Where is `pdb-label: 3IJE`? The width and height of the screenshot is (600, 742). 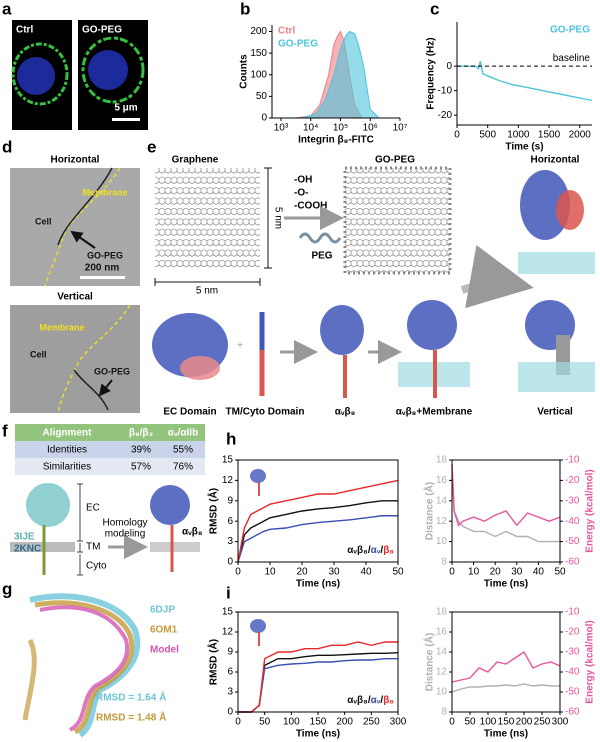 pdb-label: 3IJE is located at coordinates (24, 537).